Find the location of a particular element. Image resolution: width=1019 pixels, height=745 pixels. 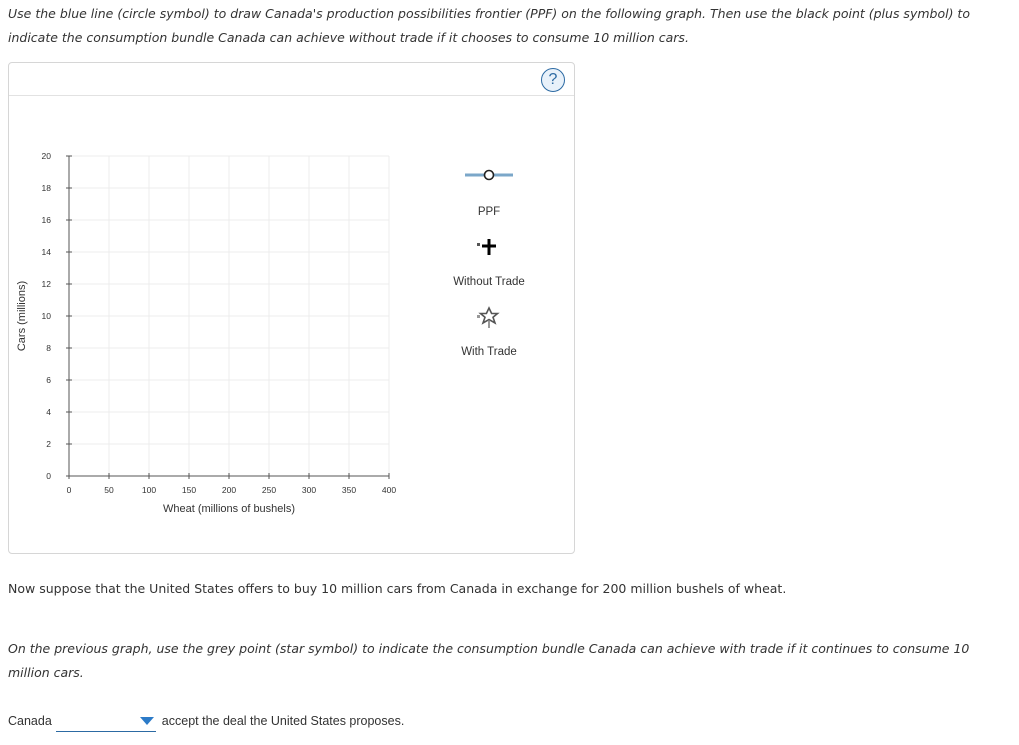

legend-label-with-trade: With Trade is located at coordinates (489, 352).